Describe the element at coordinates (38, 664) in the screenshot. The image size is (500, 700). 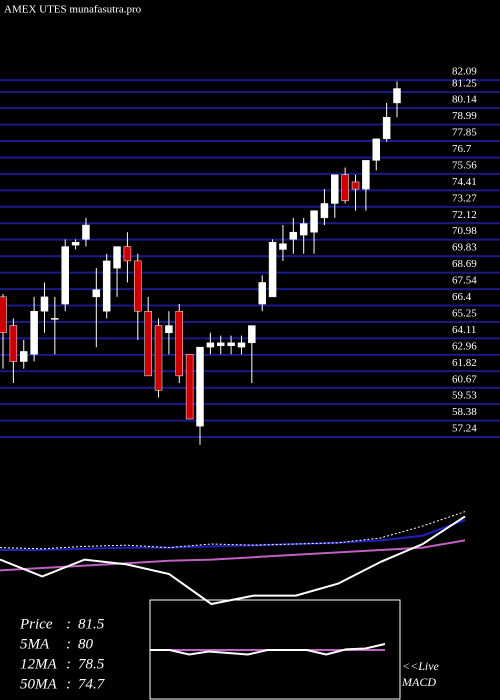
I see `stat-label: 12MA` at that location.